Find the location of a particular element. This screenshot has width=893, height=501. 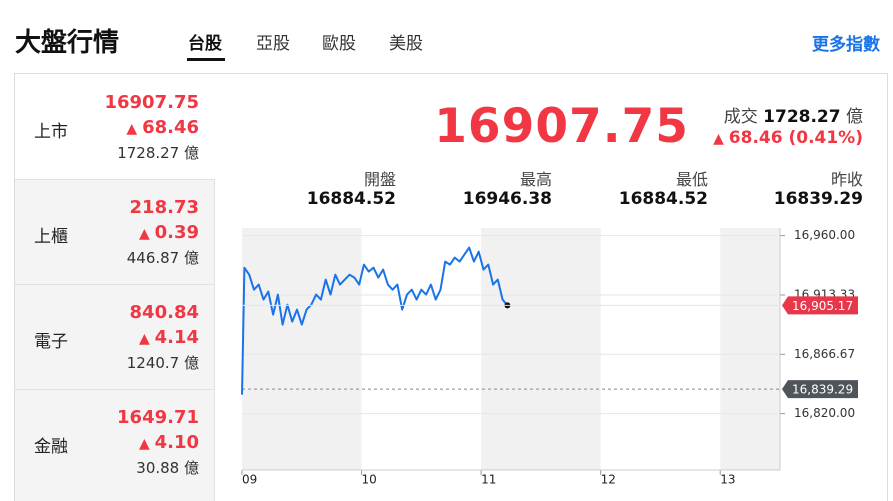

stat-label: 昨收 is located at coordinates (846, 179).